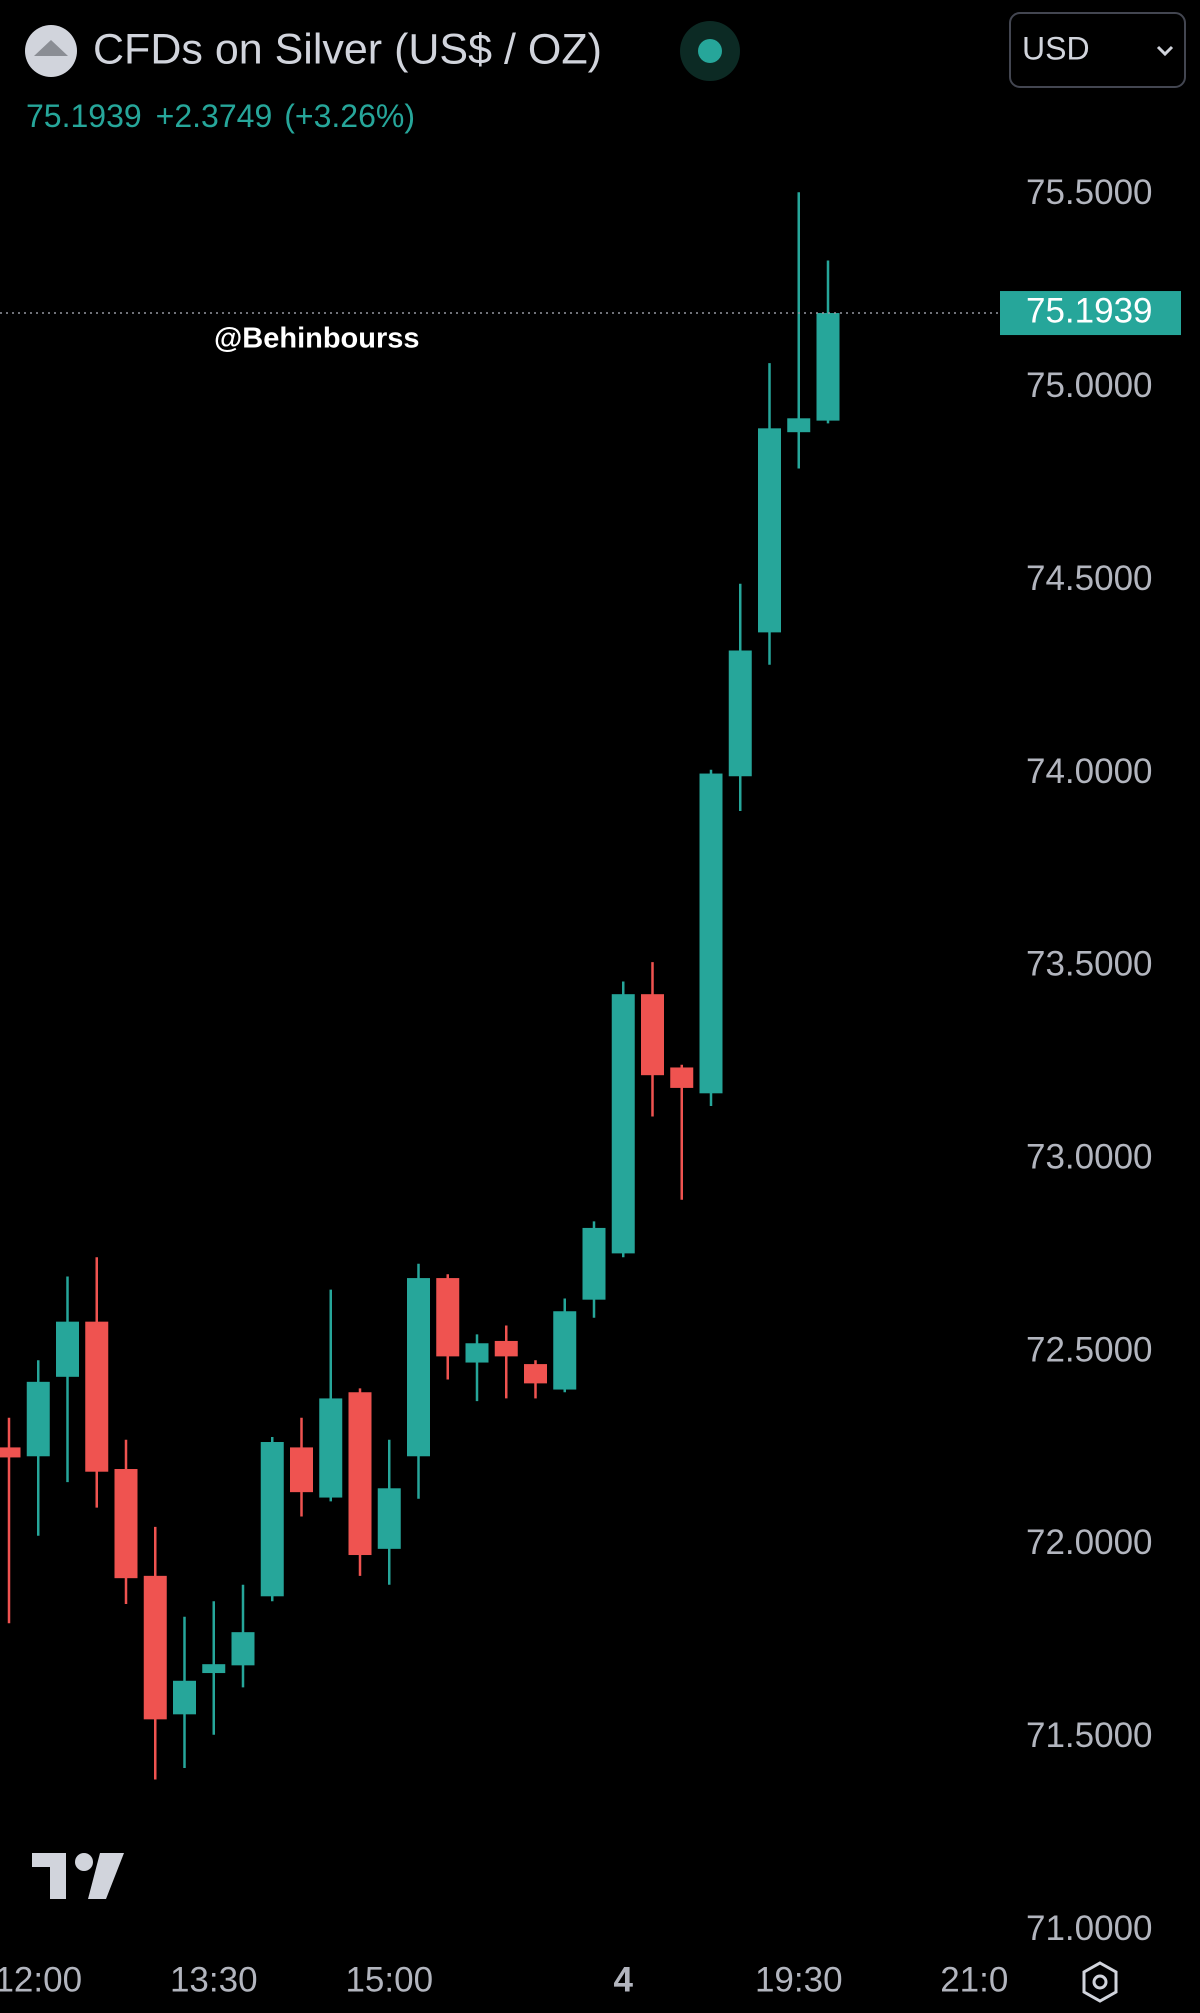  What do you see at coordinates (624, 1979) in the screenshot?
I see `x-tick-label: 4` at bounding box center [624, 1979].